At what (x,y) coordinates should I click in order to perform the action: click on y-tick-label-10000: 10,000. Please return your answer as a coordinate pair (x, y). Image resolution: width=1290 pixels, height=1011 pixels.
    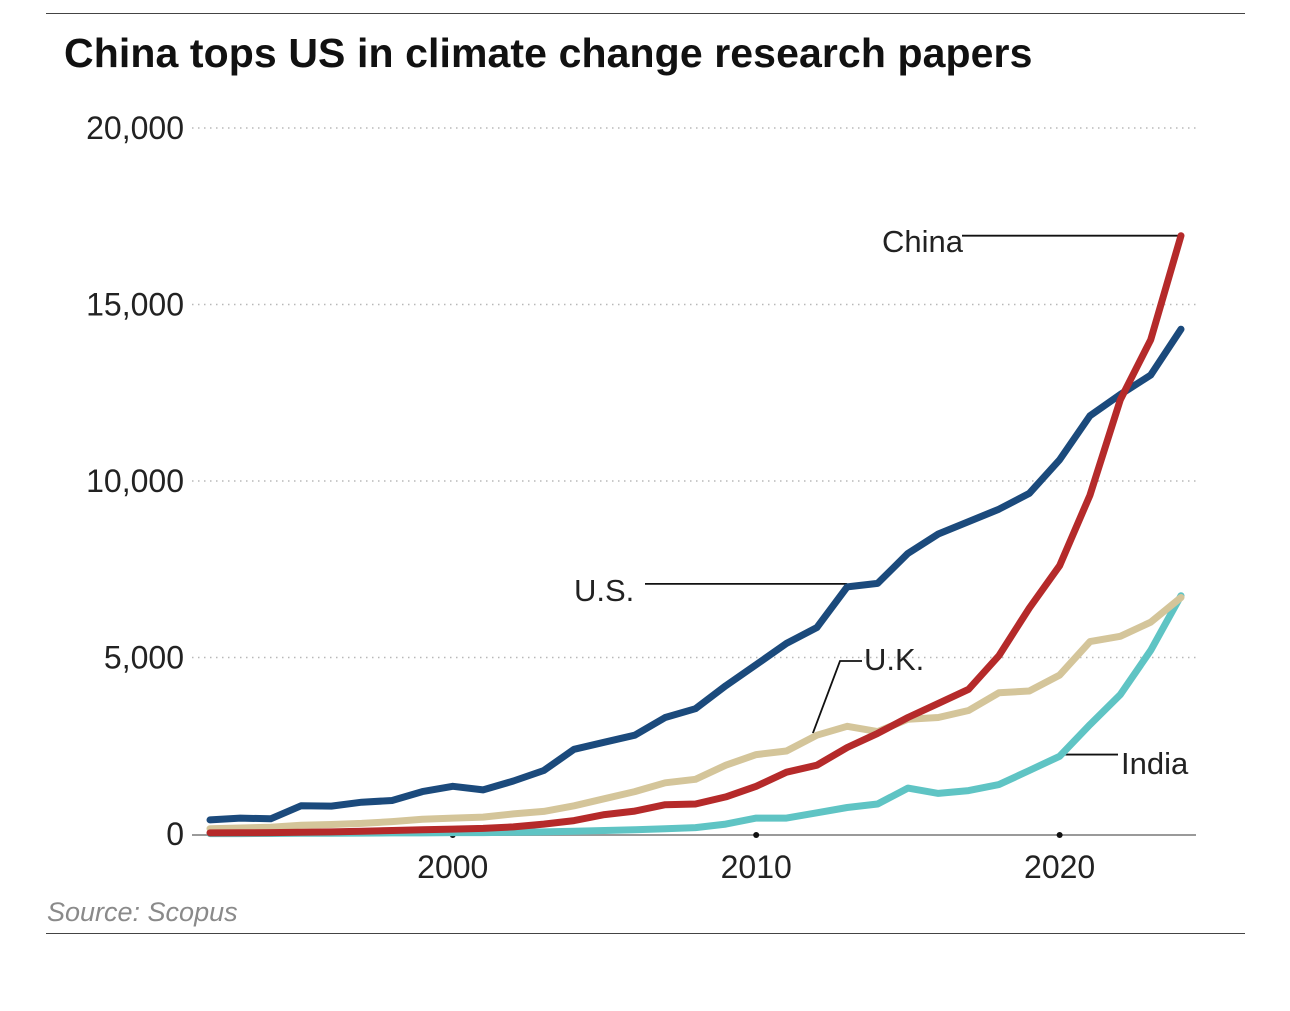
    Looking at the image, I should click on (135, 481).